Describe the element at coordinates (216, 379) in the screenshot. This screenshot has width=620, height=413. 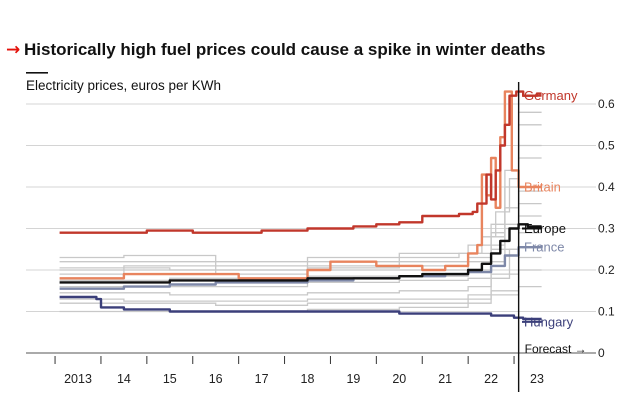
I see `x-tick-label-16: 16` at that location.